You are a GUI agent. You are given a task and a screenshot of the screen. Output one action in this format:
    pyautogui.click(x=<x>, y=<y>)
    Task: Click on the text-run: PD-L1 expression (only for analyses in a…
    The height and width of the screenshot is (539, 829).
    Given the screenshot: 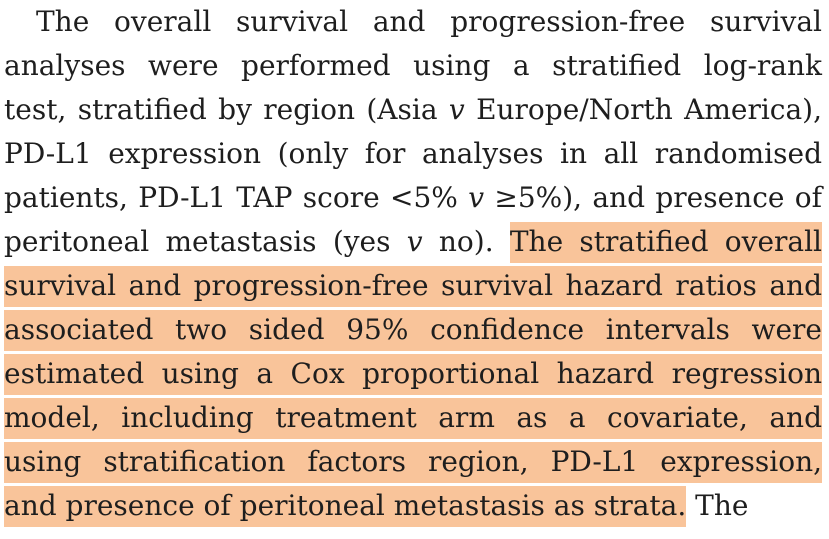 What is the action you would take?
    pyautogui.click(x=413, y=153)
    